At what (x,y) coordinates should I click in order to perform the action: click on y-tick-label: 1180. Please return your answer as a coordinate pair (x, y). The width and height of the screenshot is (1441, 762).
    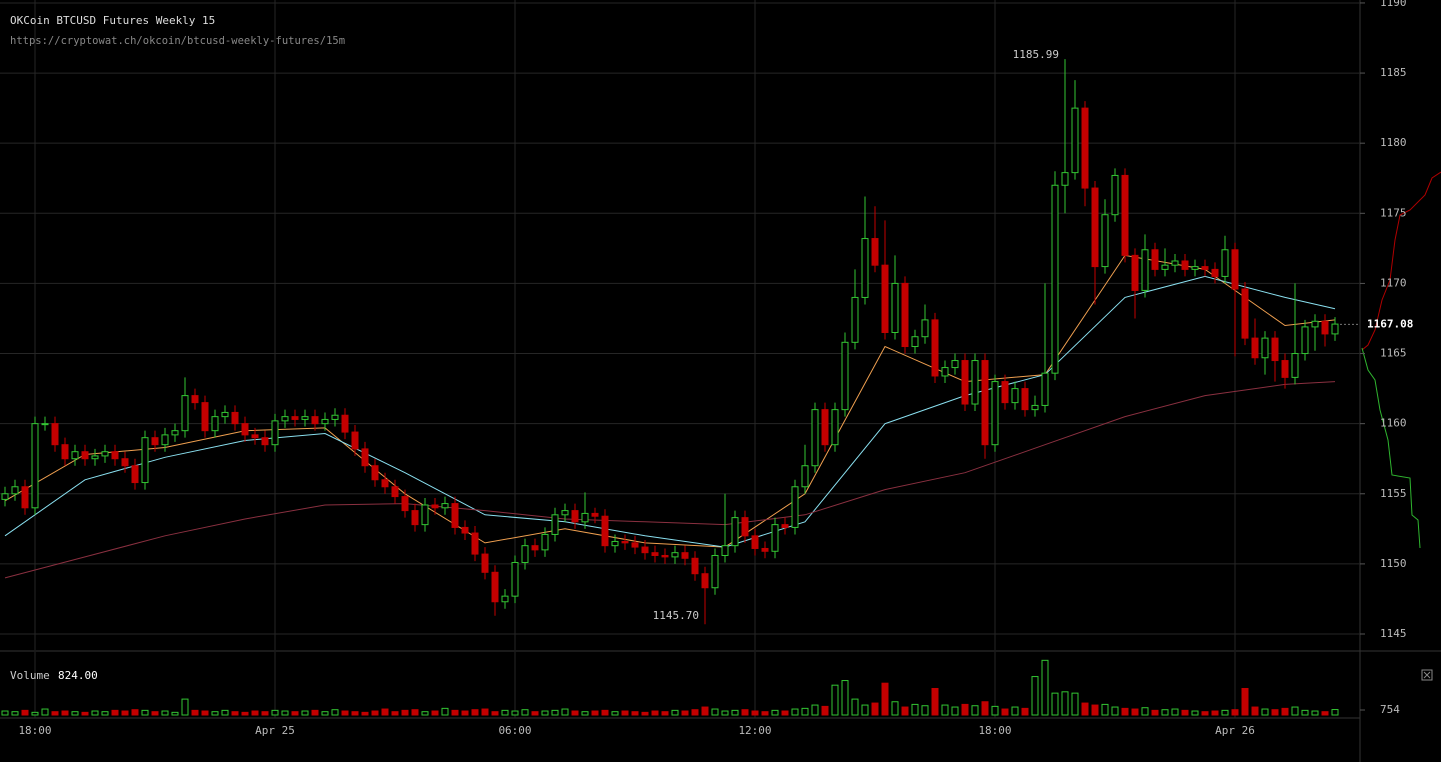
    Looking at the image, I should click on (1393, 142).